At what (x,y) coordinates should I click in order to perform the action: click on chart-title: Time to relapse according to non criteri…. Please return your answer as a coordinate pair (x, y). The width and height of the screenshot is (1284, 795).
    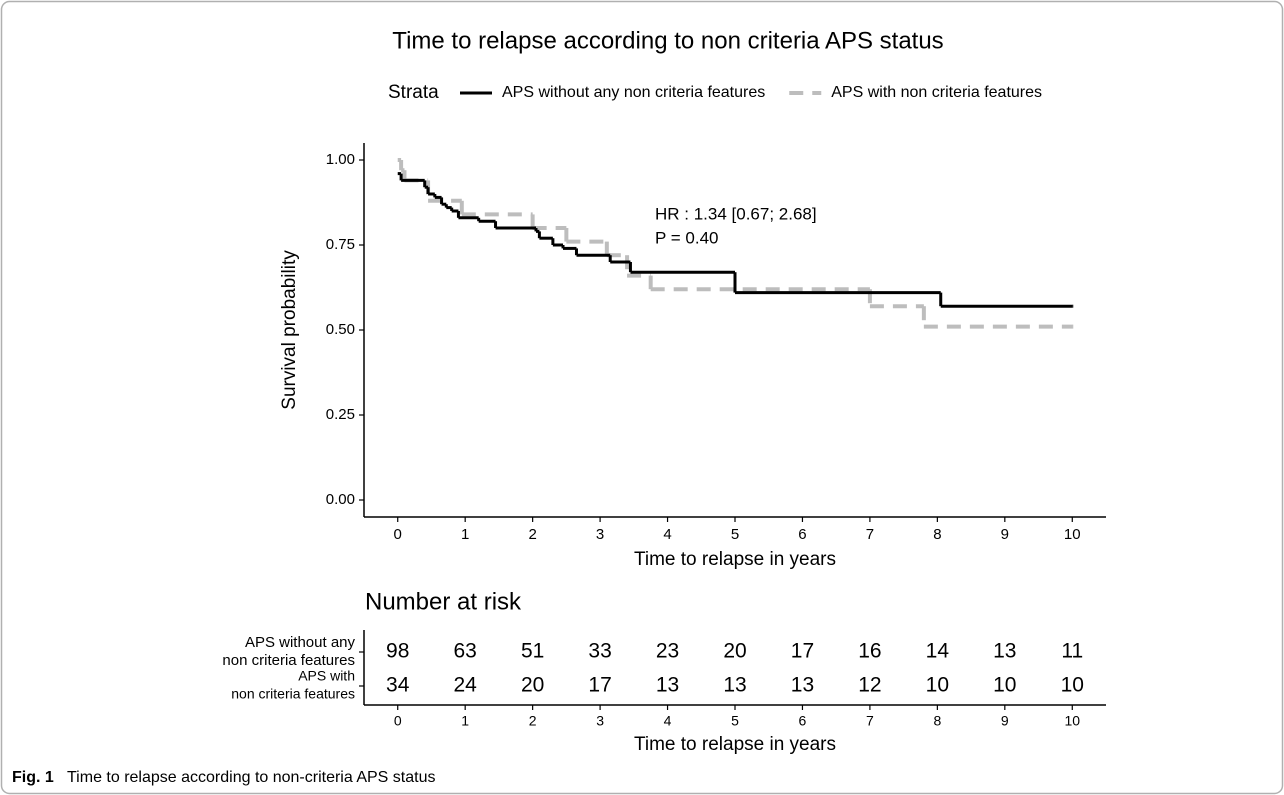
    Looking at the image, I should click on (667, 40).